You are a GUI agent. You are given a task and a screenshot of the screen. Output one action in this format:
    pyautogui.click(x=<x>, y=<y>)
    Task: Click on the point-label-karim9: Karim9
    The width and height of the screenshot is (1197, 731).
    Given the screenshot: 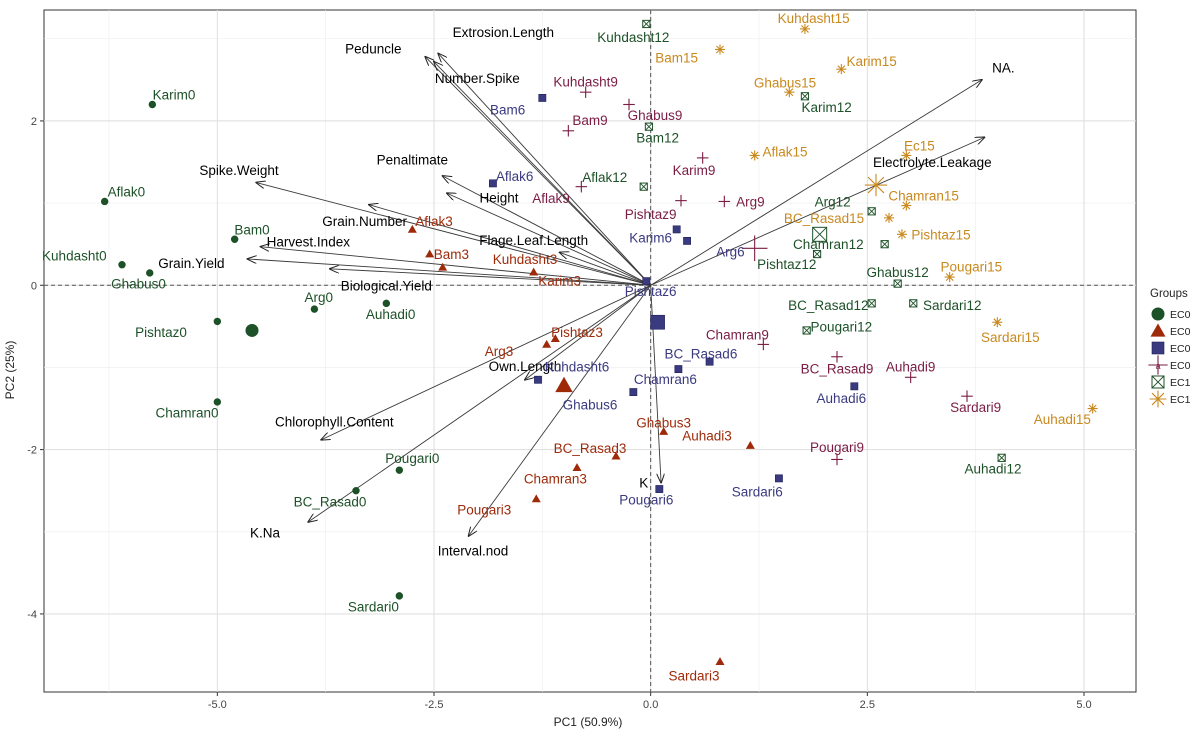 What is the action you would take?
    pyautogui.click(x=694, y=170)
    